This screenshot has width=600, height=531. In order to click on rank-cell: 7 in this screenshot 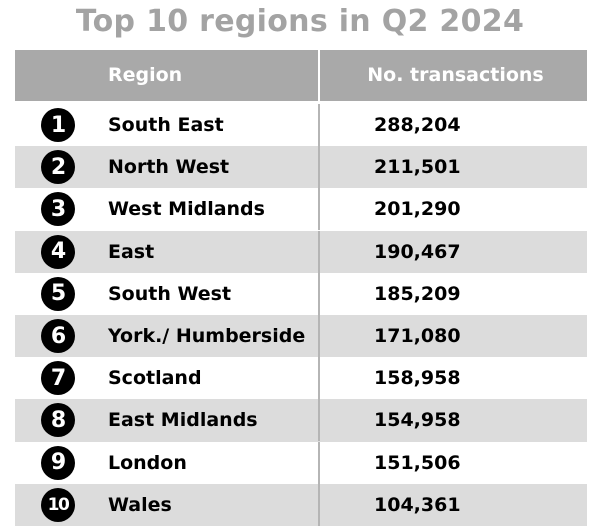, I will do `click(61, 378)`.